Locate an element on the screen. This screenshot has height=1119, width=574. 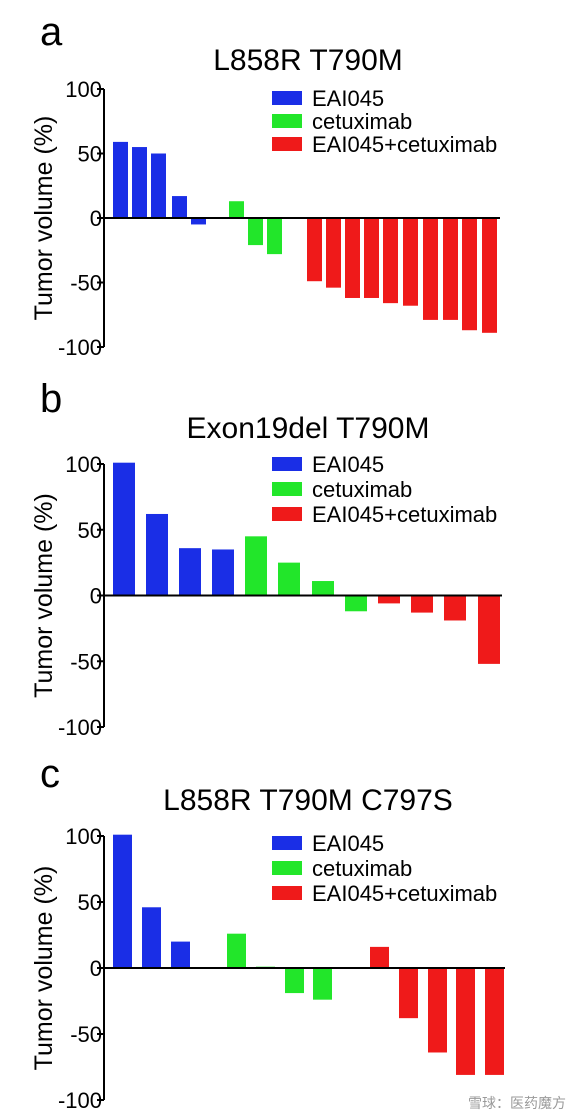
watermark-text: 雪球：医药魔方 is located at coordinates (517, 1104).